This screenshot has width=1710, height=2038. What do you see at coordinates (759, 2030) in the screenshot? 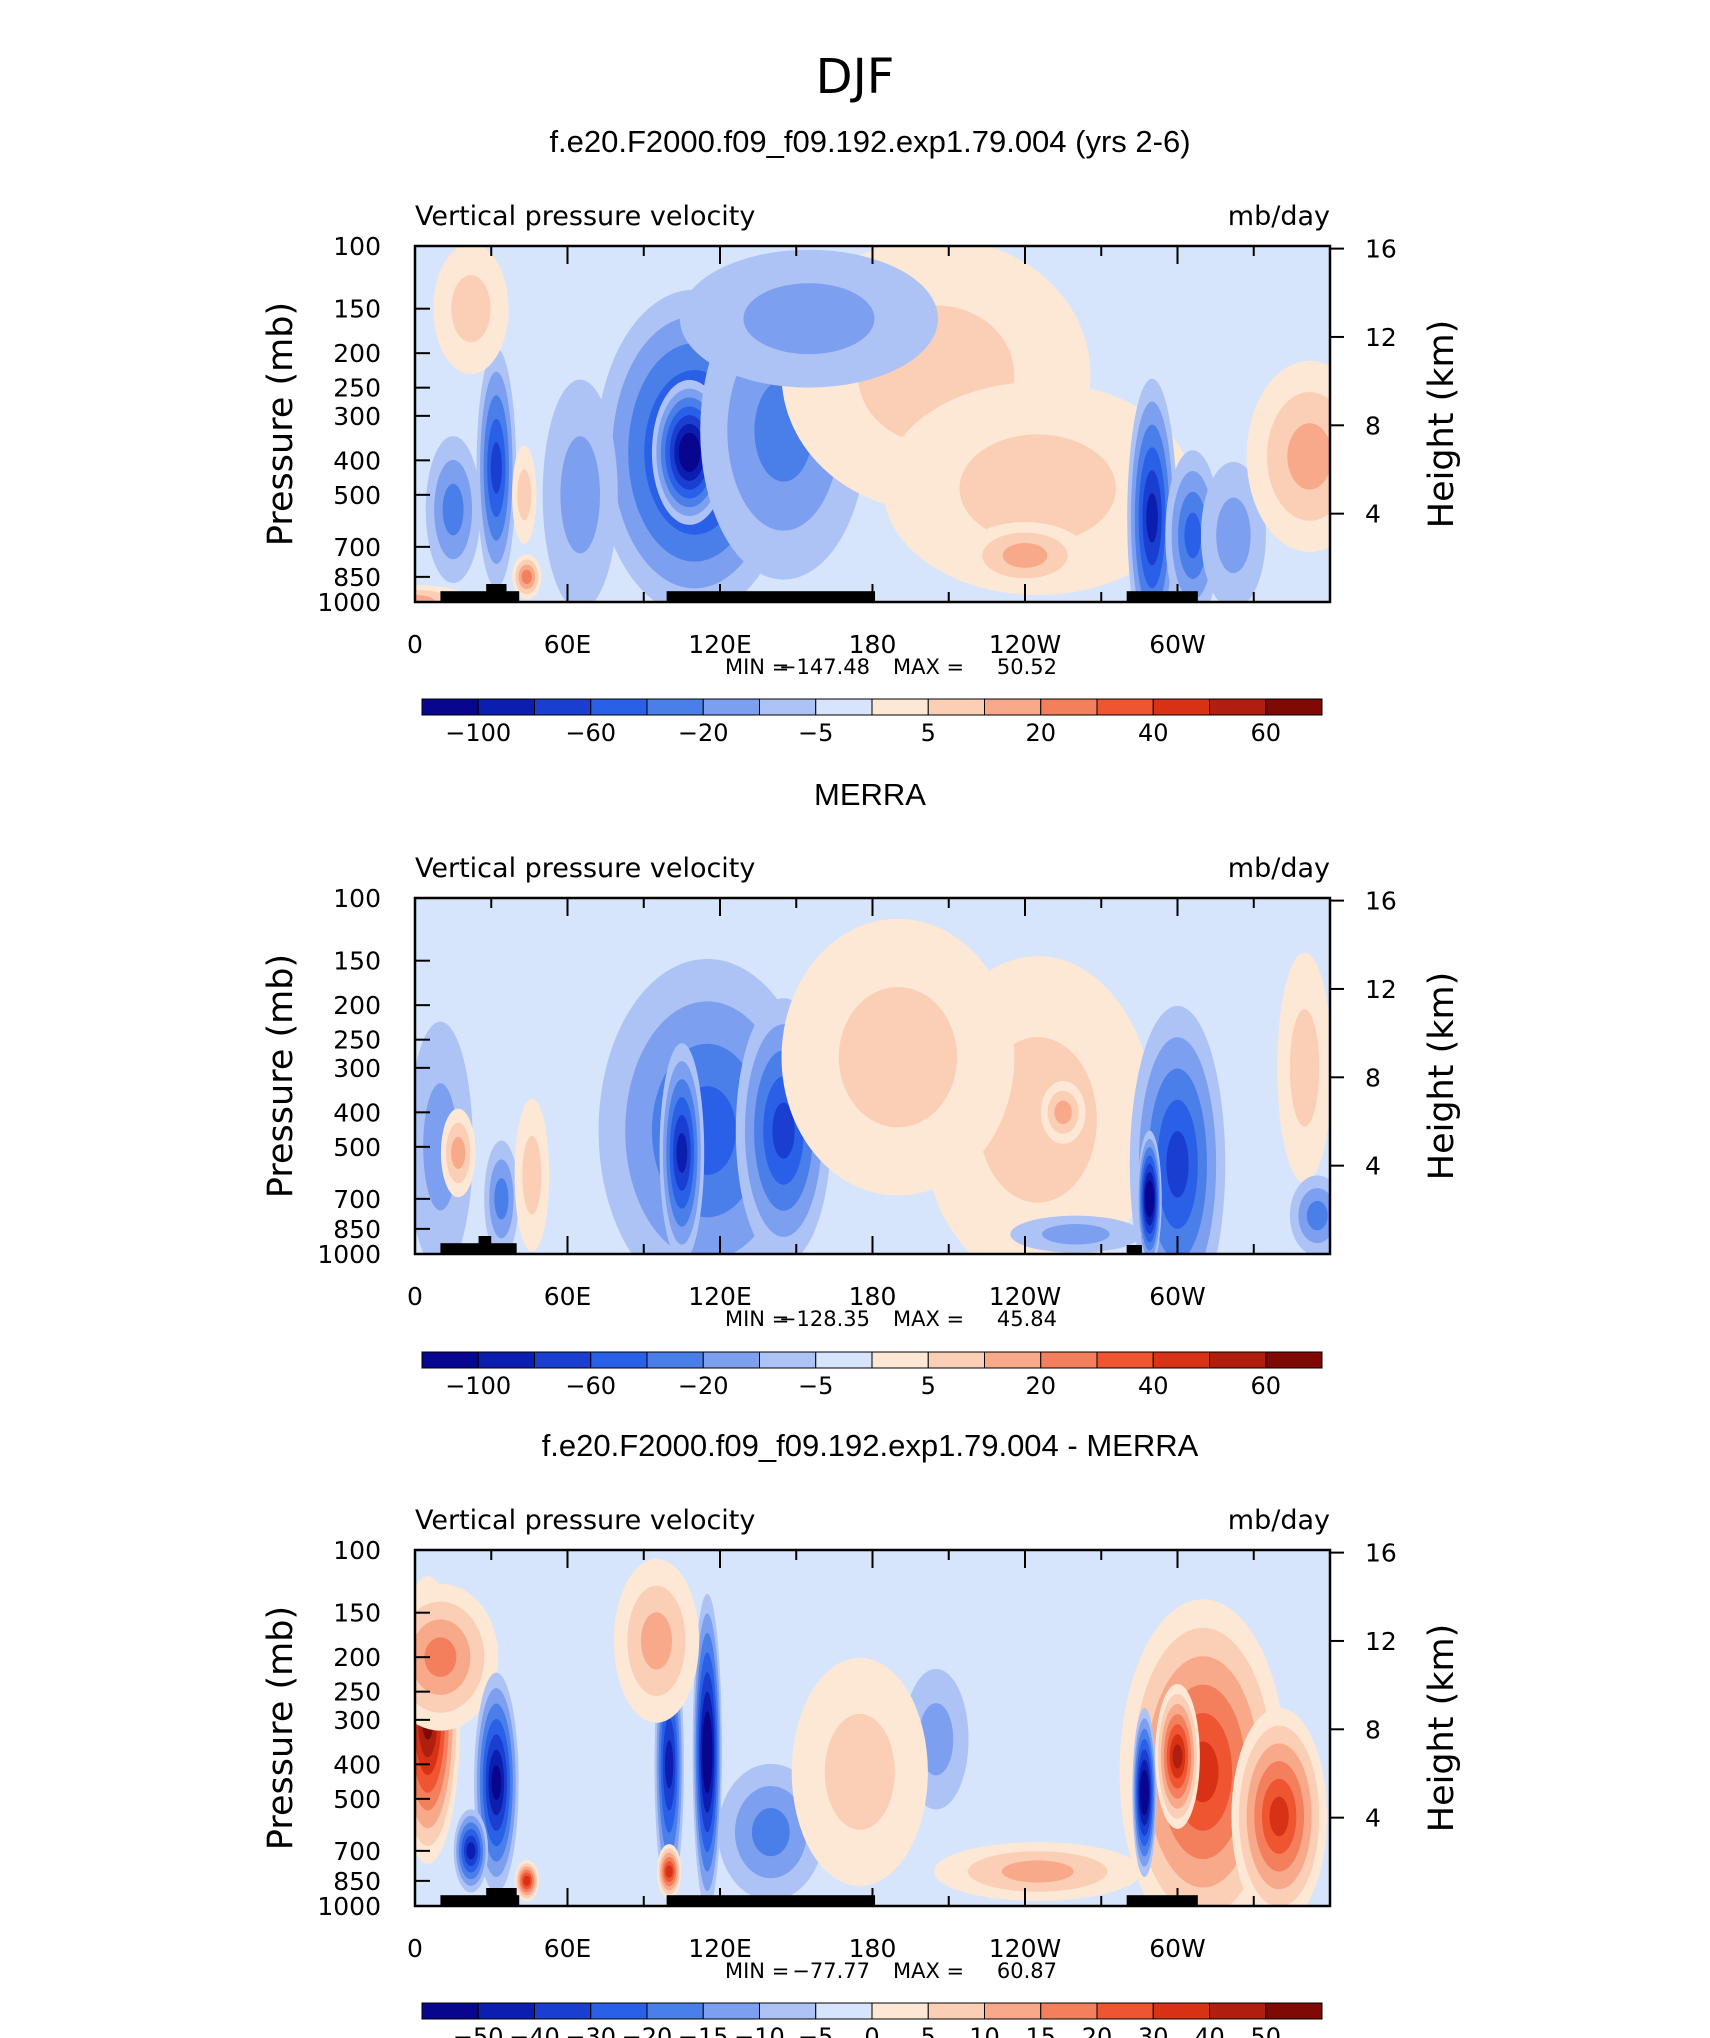
I see `colorbar-label: −10` at bounding box center [759, 2030].